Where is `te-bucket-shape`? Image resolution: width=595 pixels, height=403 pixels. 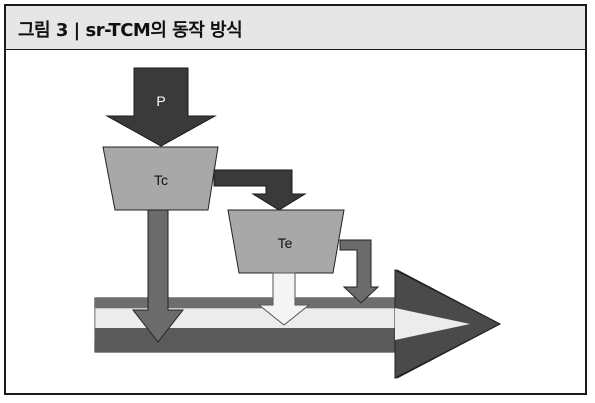 te-bucket-shape is located at coordinates (286, 241).